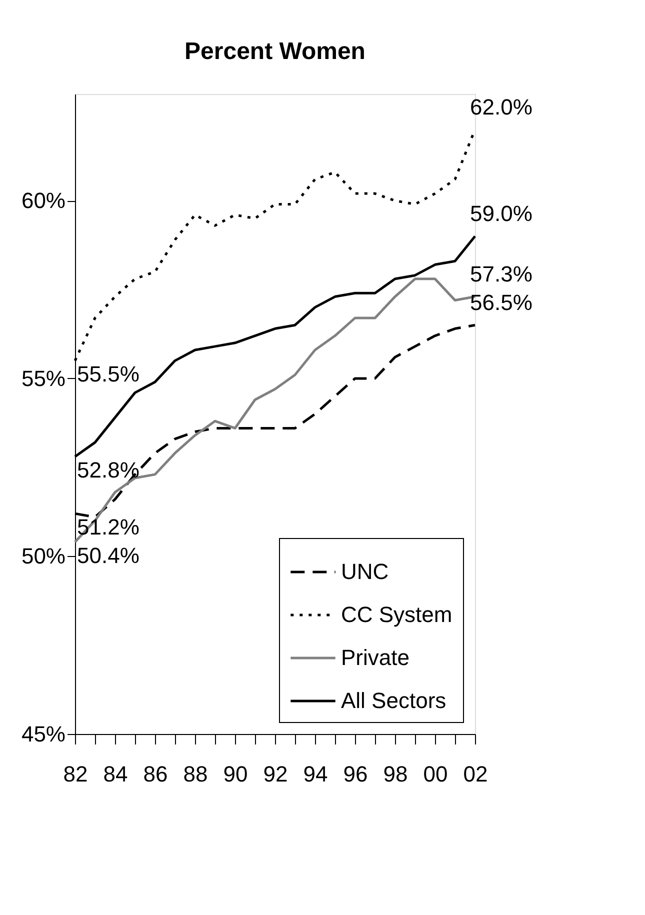 The image size is (645, 915). Describe the element at coordinates (501, 274) in the screenshot. I see `data-label: 57.3%` at that location.